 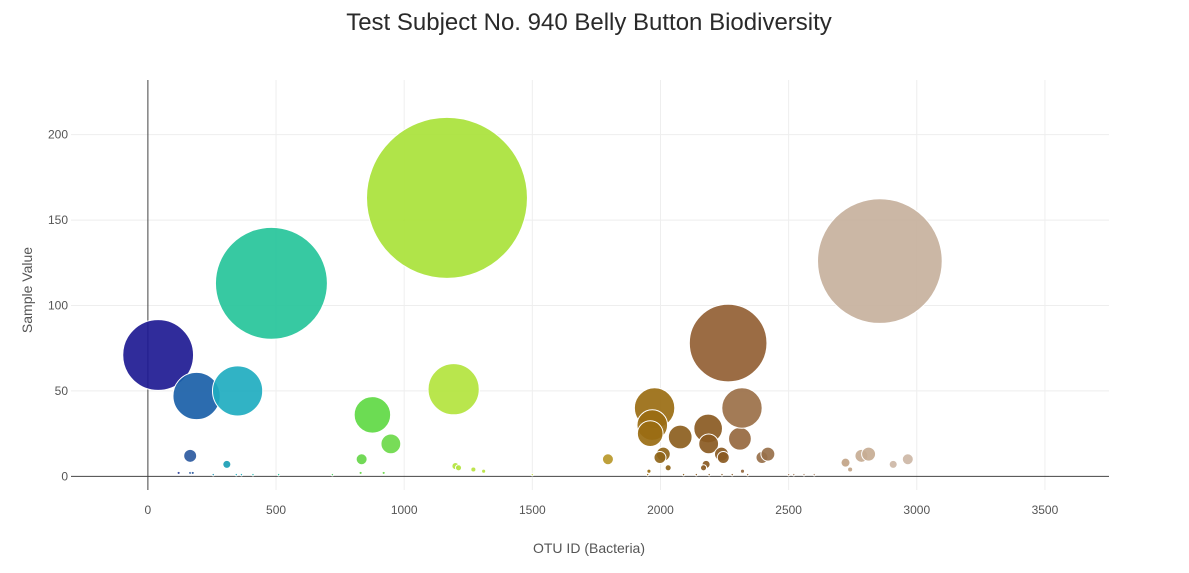 What do you see at coordinates (64, 476) in the screenshot?
I see `y-tick-label: 0` at bounding box center [64, 476].